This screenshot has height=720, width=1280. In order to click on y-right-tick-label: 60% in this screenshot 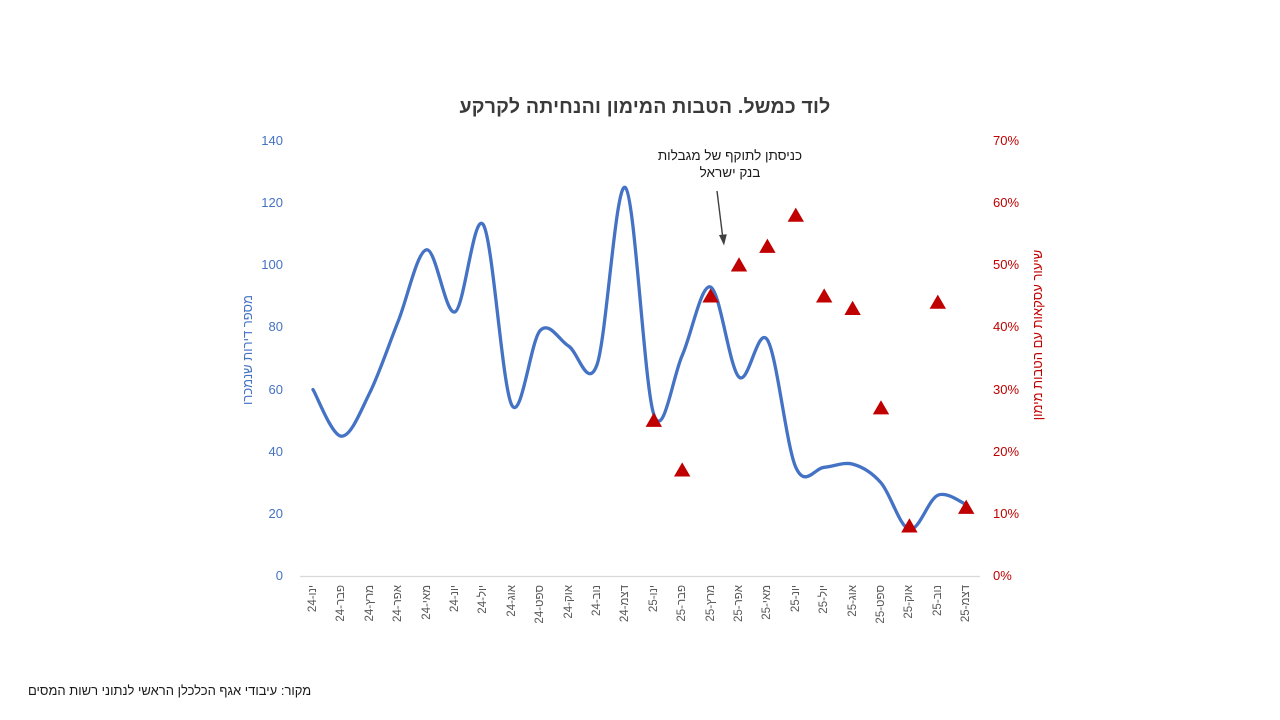, I will do `click(1006, 203)`.